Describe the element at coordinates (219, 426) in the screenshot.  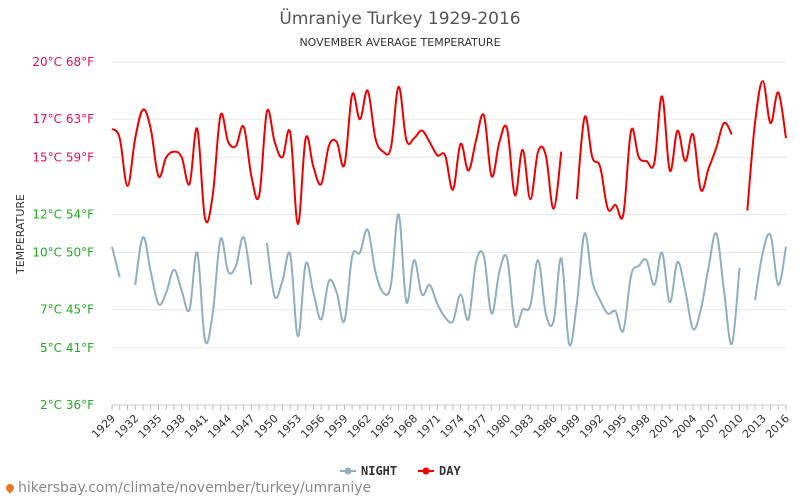
I see `x-tick-label: 1944` at that location.